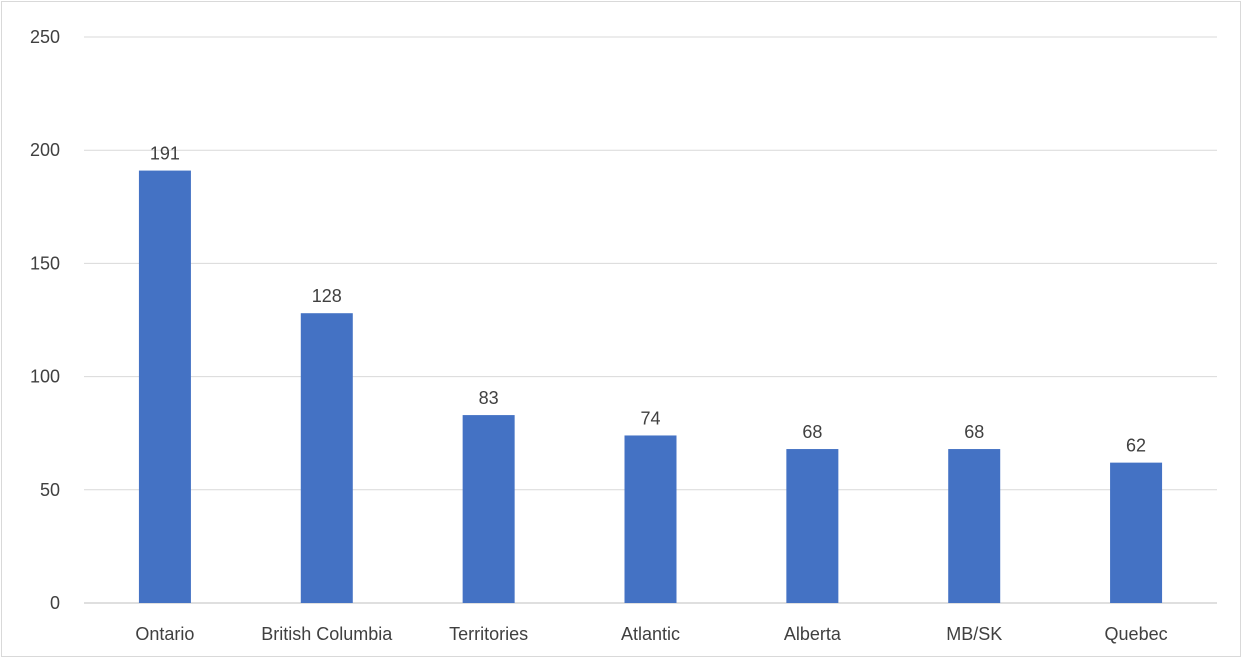 The height and width of the screenshot is (660, 1244). I want to click on y-tick-label: 0, so click(55, 603).